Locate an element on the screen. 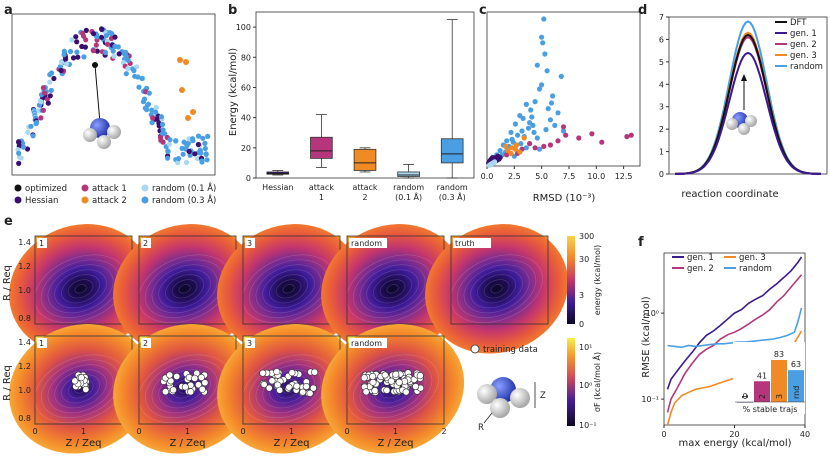 The image size is (830, 457). f-legend-label: gen. 2 is located at coordinates (700, 269).